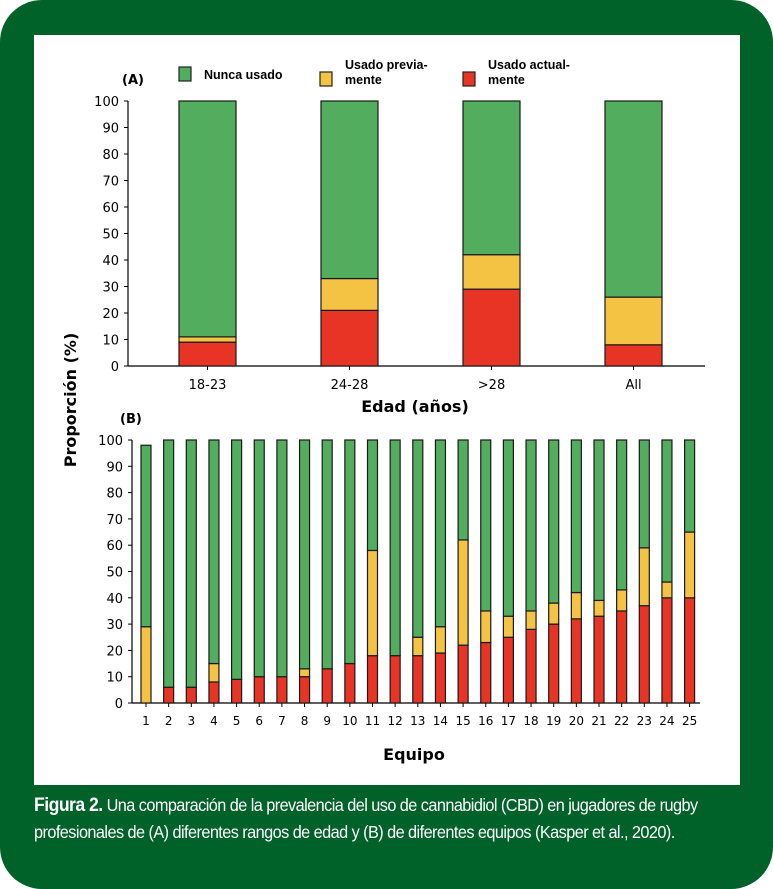  I want to click on y-tick-label: 20, so click(110, 314).